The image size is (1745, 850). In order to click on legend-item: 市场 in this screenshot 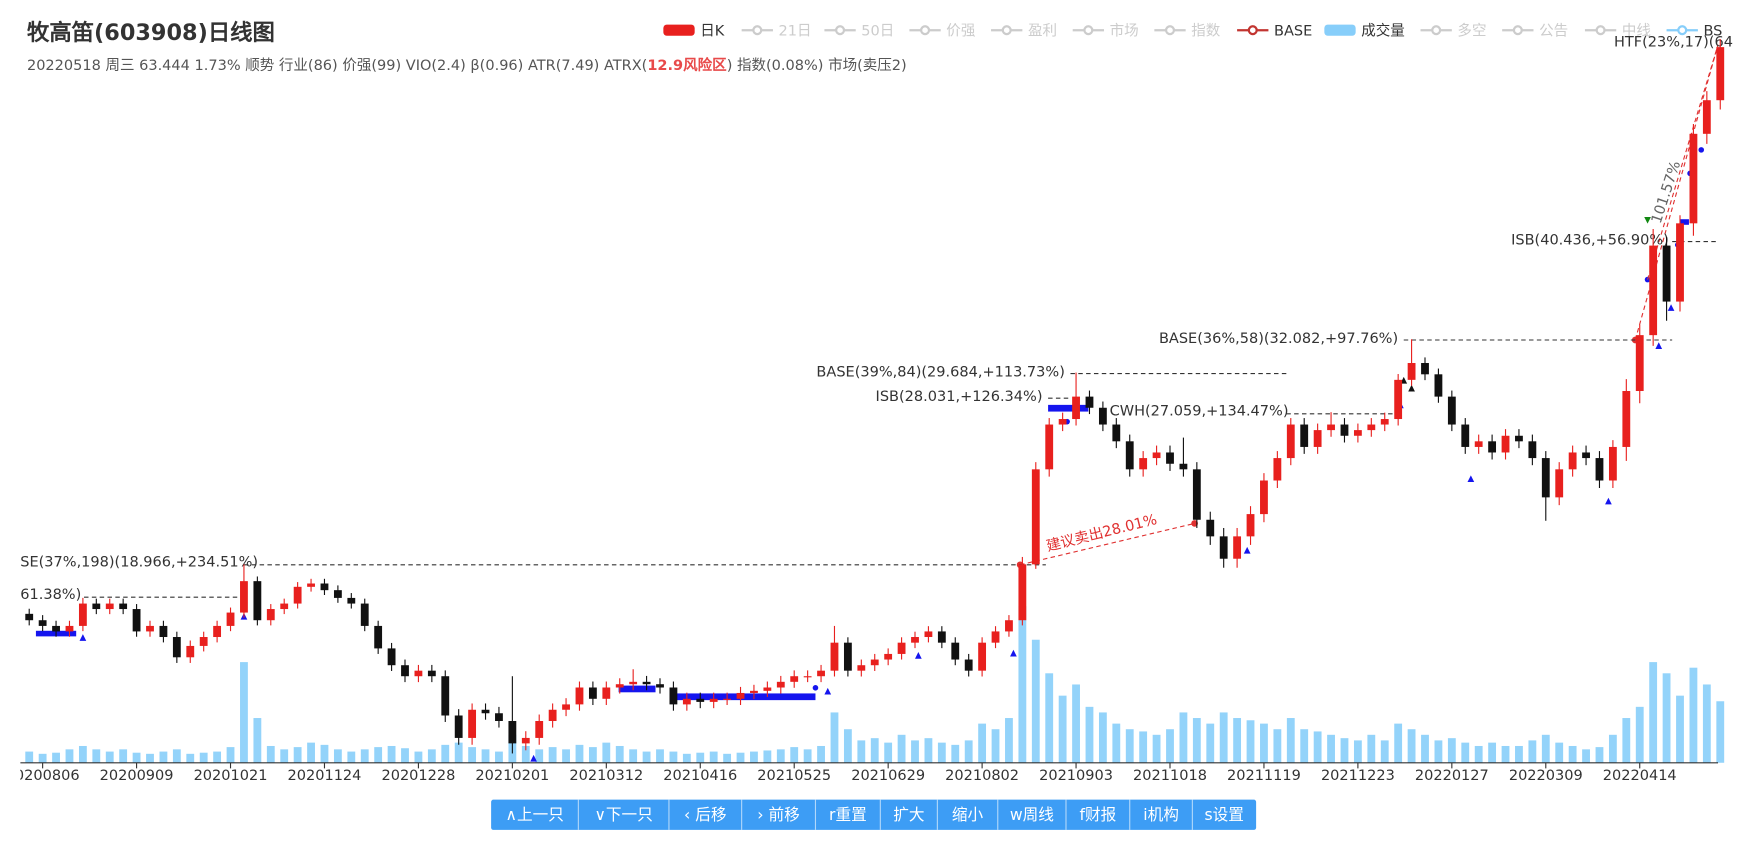, I will do `click(1105, 30)`.